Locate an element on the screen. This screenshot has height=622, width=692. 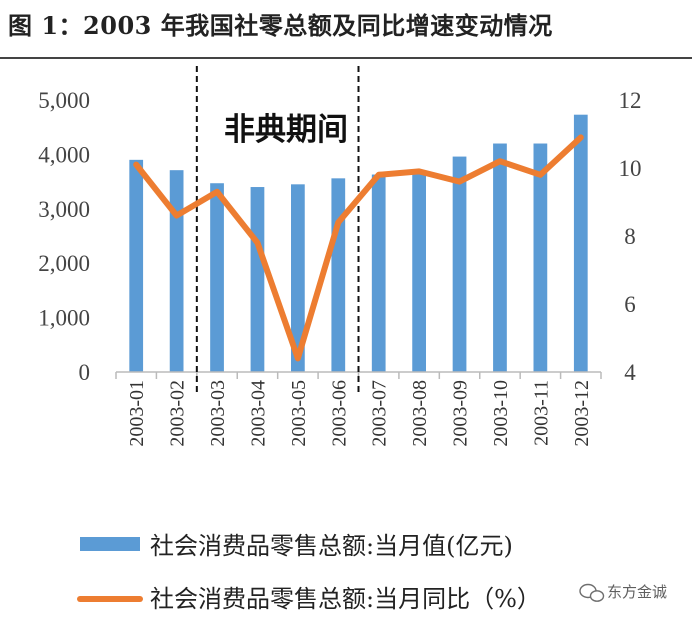
y-right-tick-label: 6 is located at coordinates (630, 304).